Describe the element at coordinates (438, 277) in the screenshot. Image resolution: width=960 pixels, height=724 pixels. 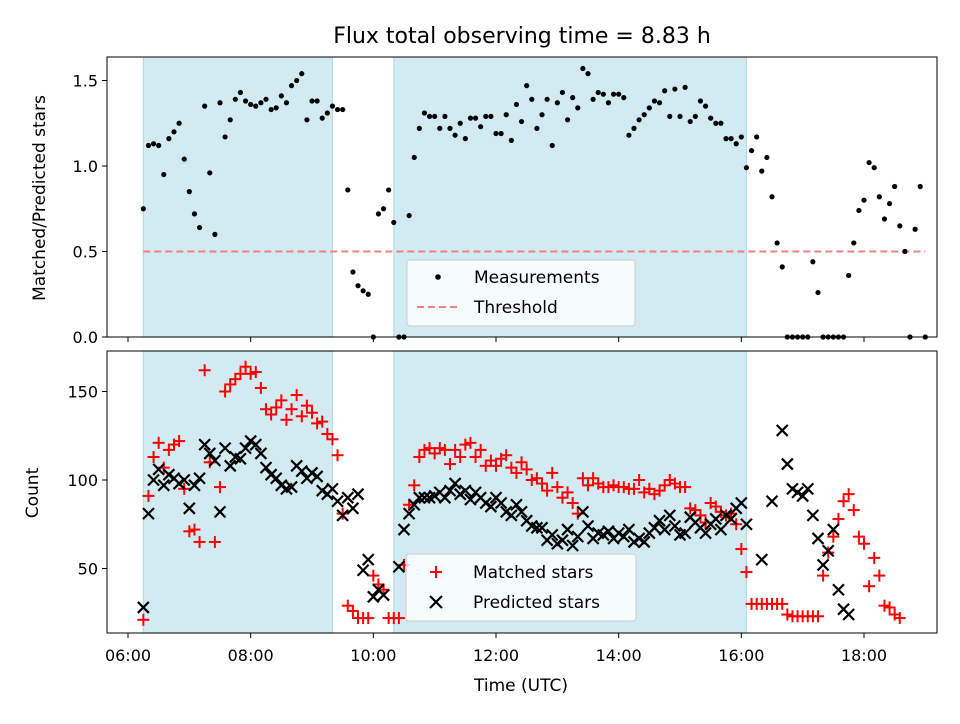
I see `legend-marker-measurements` at that location.